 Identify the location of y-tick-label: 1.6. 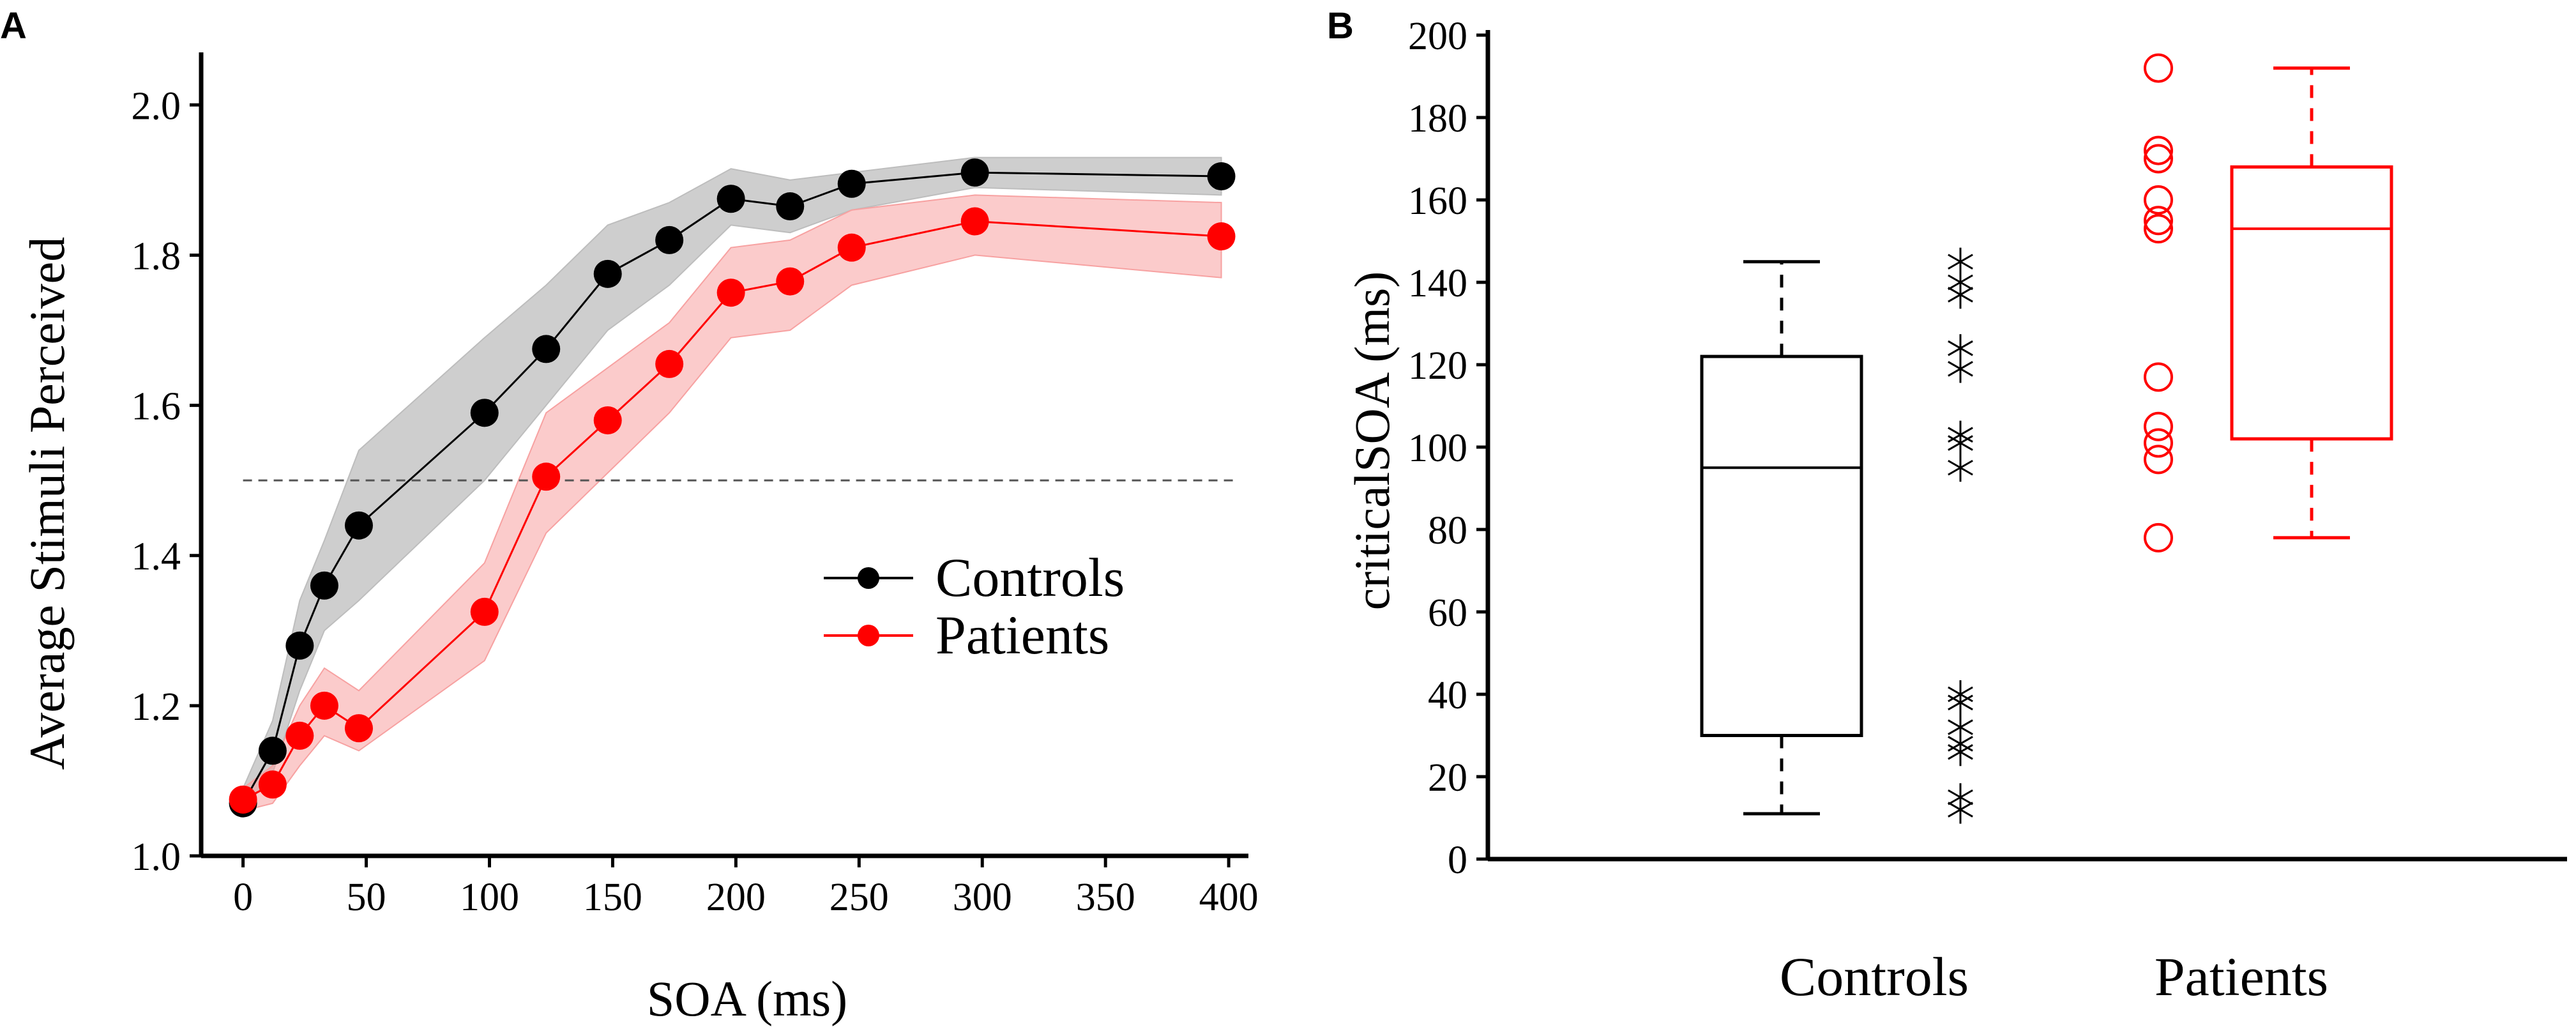
(157, 407).